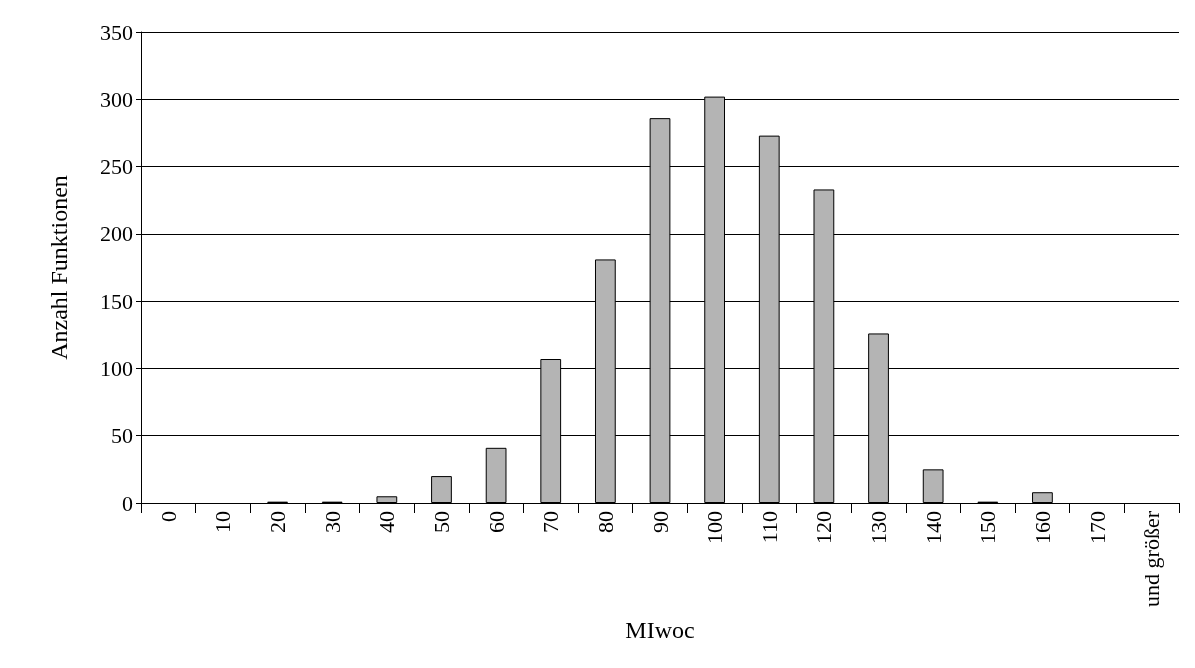 The image size is (1195, 668). What do you see at coordinates (1097, 527) in the screenshot?
I see `x-tick-label: 170` at bounding box center [1097, 527].